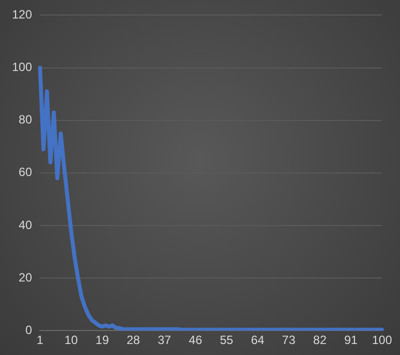 The image size is (400, 355). What do you see at coordinates (382, 340) in the screenshot?
I see `x-tick-label: 100` at bounding box center [382, 340].